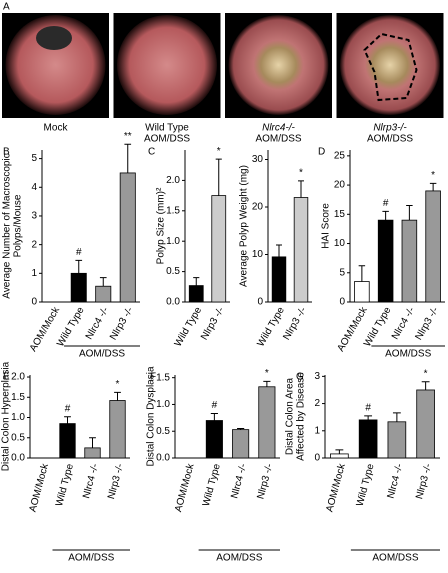 This screenshot has height=573, width=448. Describe the element at coordinates (340, 185) in the screenshot. I see `y-tick-label: 20` at that location.